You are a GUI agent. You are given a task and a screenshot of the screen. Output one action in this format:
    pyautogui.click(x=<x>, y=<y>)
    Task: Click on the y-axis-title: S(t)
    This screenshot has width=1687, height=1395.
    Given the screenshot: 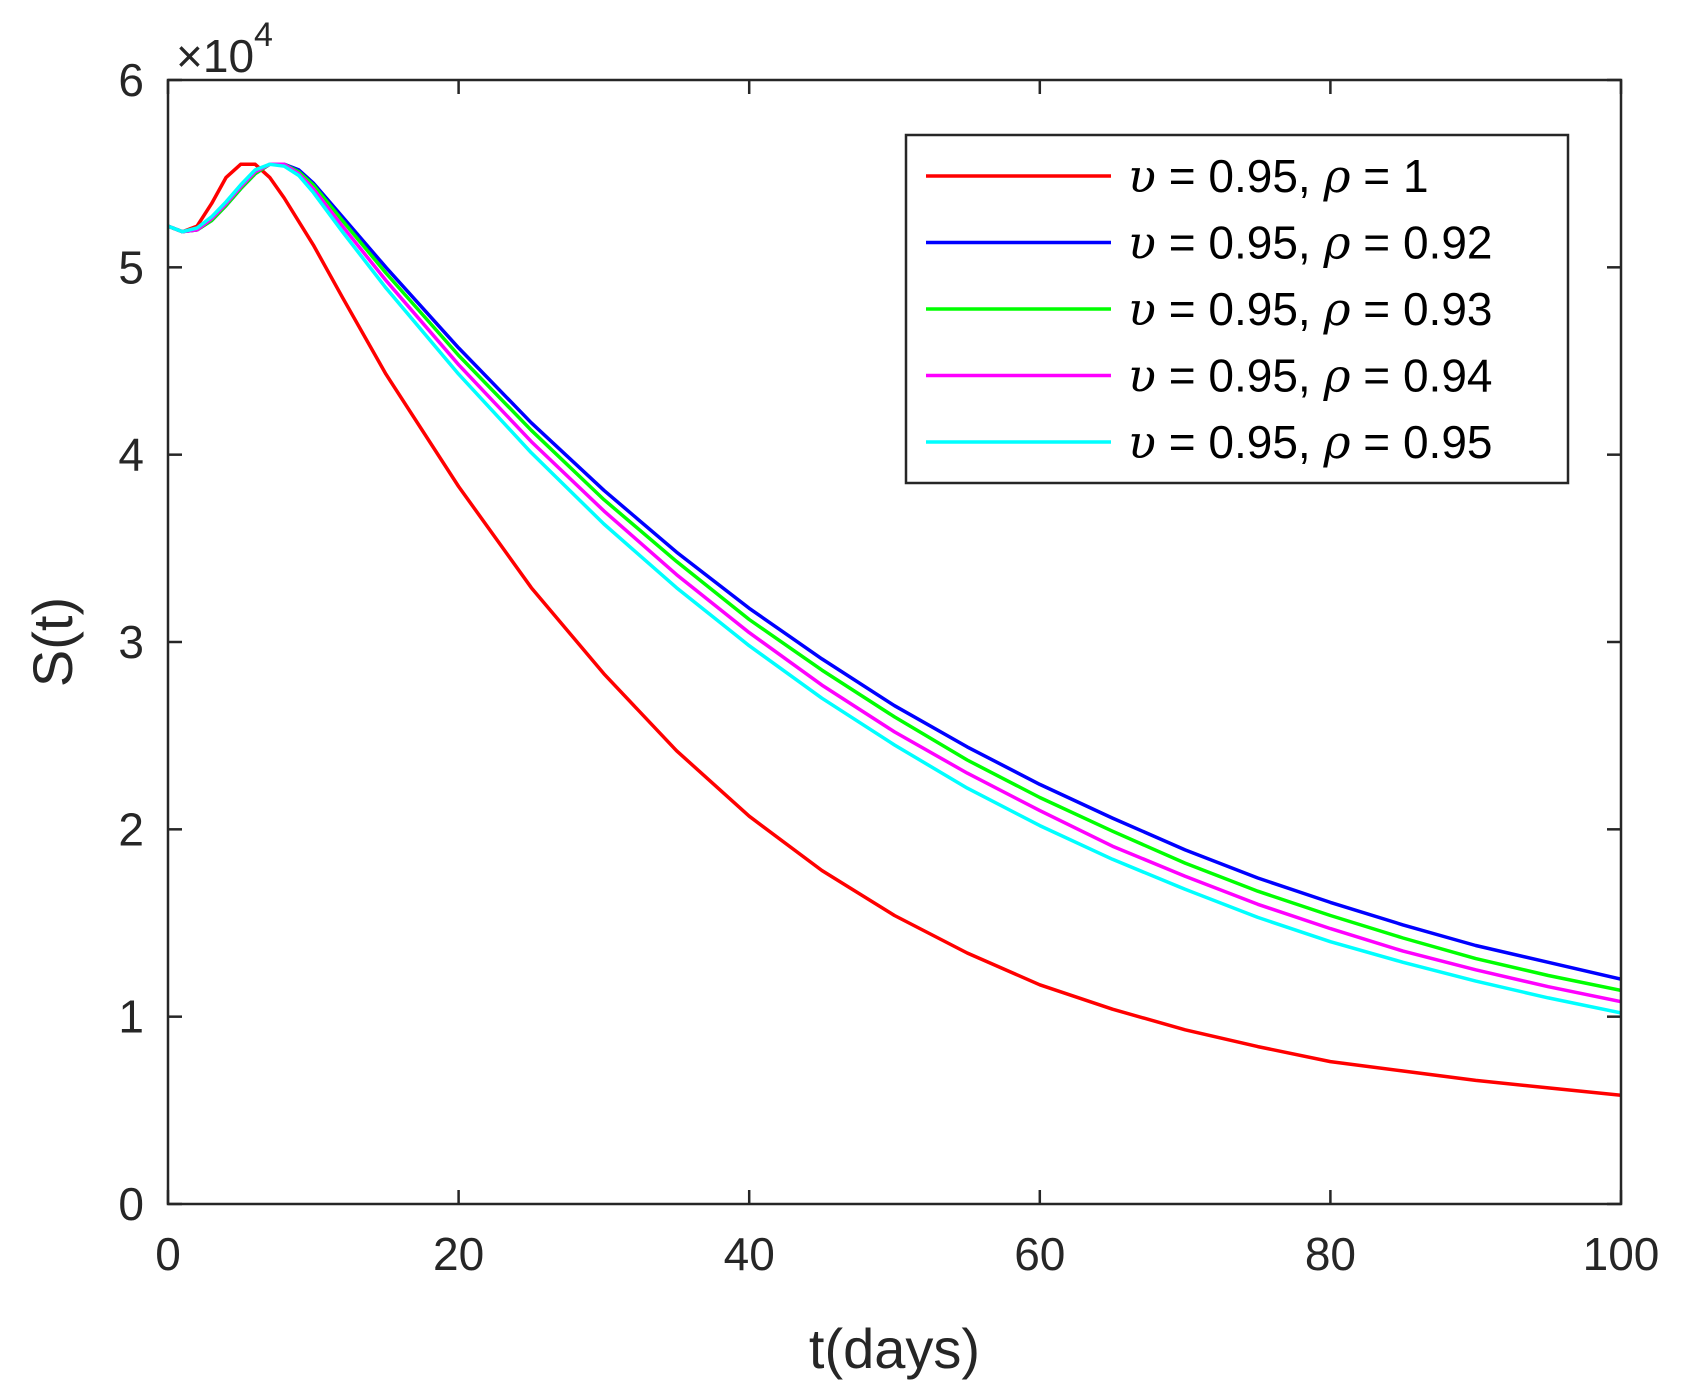 What is the action you would take?
    pyautogui.click(x=52, y=642)
    